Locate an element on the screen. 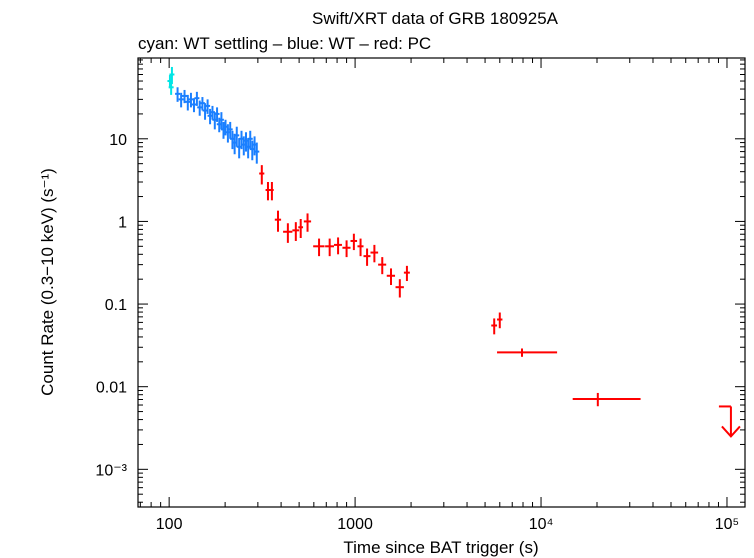 This screenshot has height=558, width=754. series-wt-settling is located at coordinates (171, 80).